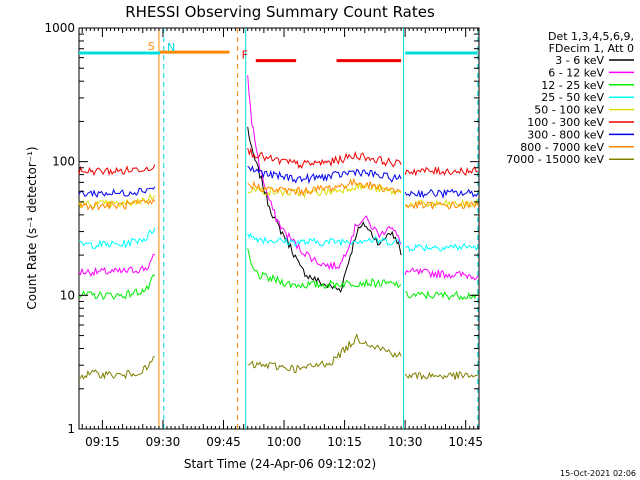 The height and width of the screenshot is (480, 640). What do you see at coordinates (102, 442) in the screenshot?
I see `x-tick-label: 09:15` at bounding box center [102, 442].